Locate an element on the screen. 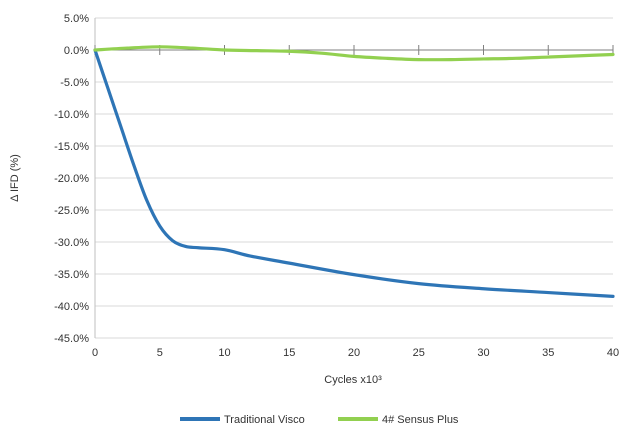  y-tick-label: -20.0% is located at coordinates (71, 179).